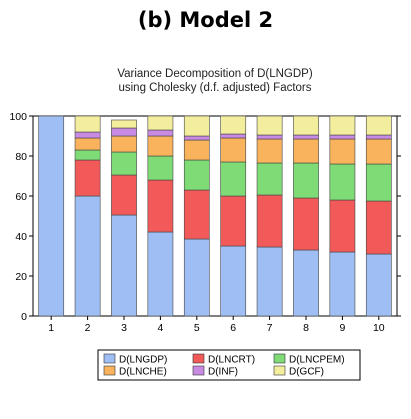 This screenshot has height=419, width=411. What do you see at coordinates (223, 372) in the screenshot?
I see `legend-label: D(INF)` at bounding box center [223, 372].